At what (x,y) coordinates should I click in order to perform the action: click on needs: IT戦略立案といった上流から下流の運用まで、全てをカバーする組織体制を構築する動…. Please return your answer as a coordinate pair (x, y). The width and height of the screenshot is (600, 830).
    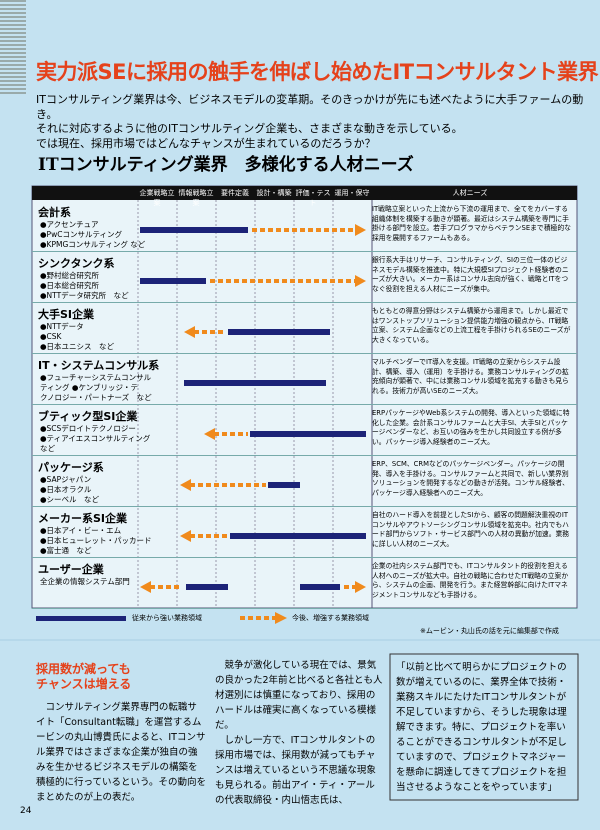
    Looking at the image, I should click on (471, 223).